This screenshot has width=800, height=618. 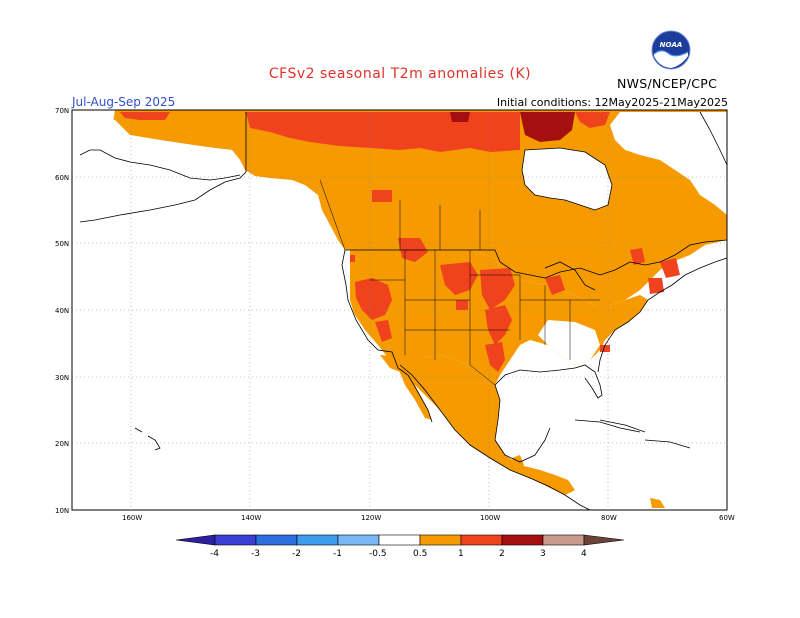 I want to click on lat-labels: 70N 60N 50N 40N 30N 20N 10N, so click(x=62, y=311).